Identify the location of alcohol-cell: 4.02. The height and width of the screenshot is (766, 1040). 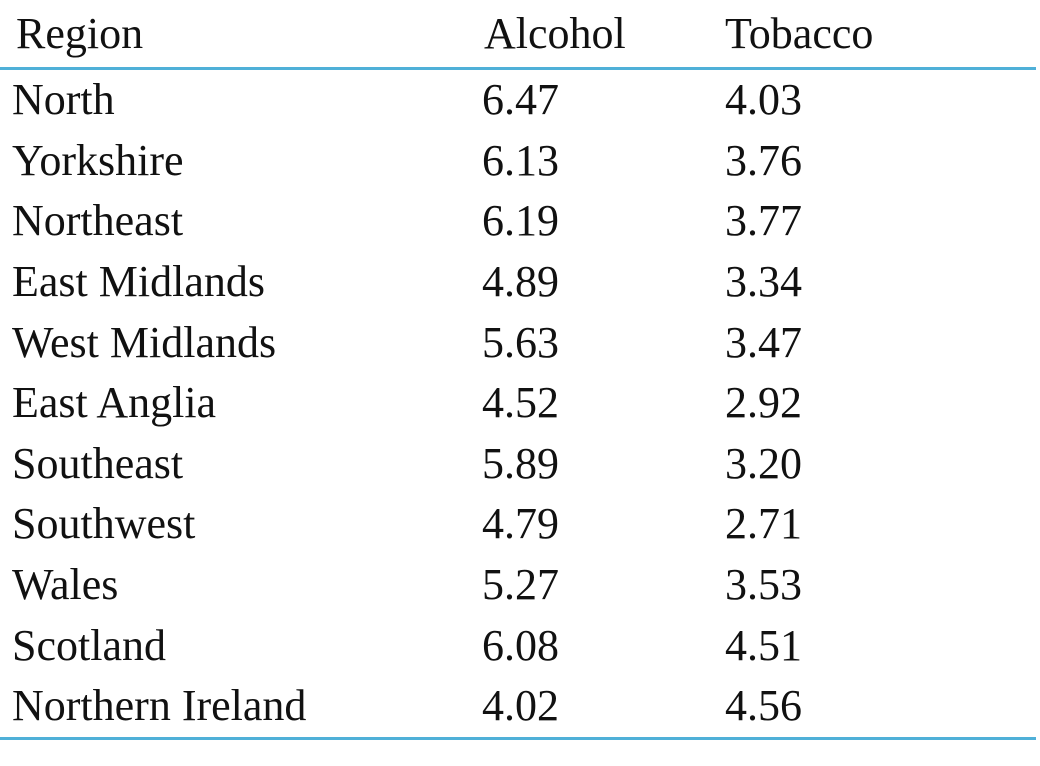
(520, 706).